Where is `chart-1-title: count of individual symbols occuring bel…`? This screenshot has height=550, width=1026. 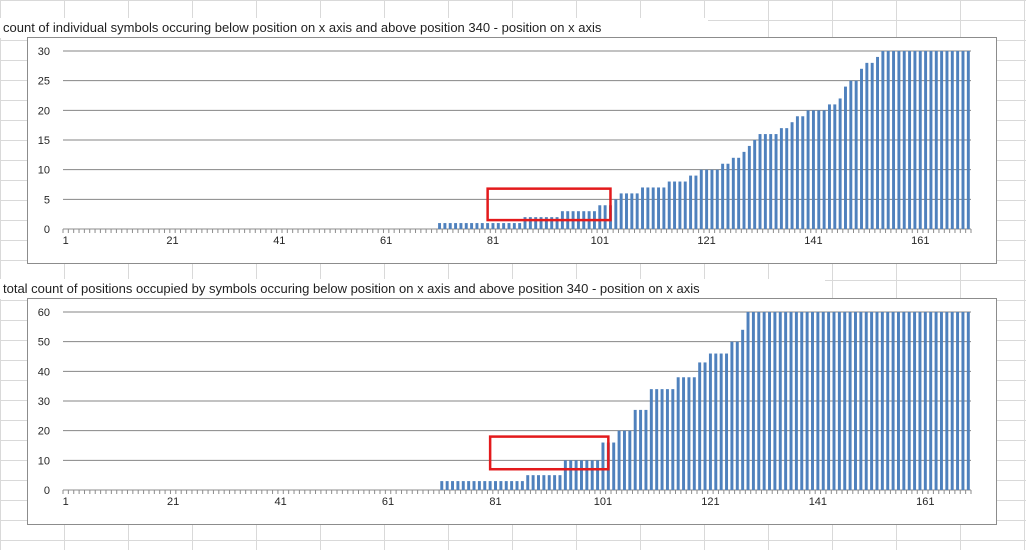 chart-1-title: count of individual symbols occuring bel… is located at coordinates (354, 28).